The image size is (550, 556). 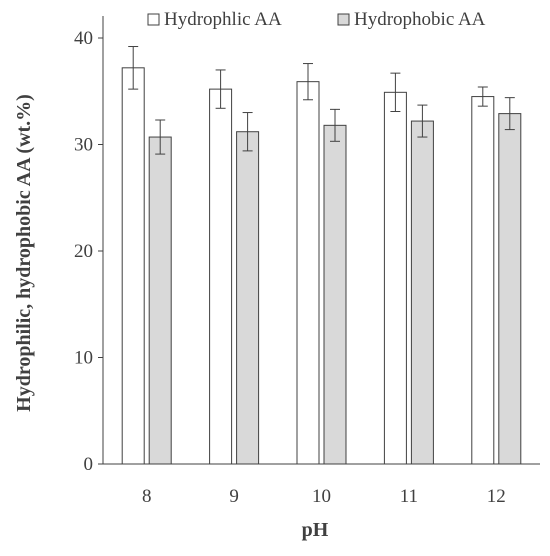 I want to click on x-axis-title: pH, so click(x=315, y=530).